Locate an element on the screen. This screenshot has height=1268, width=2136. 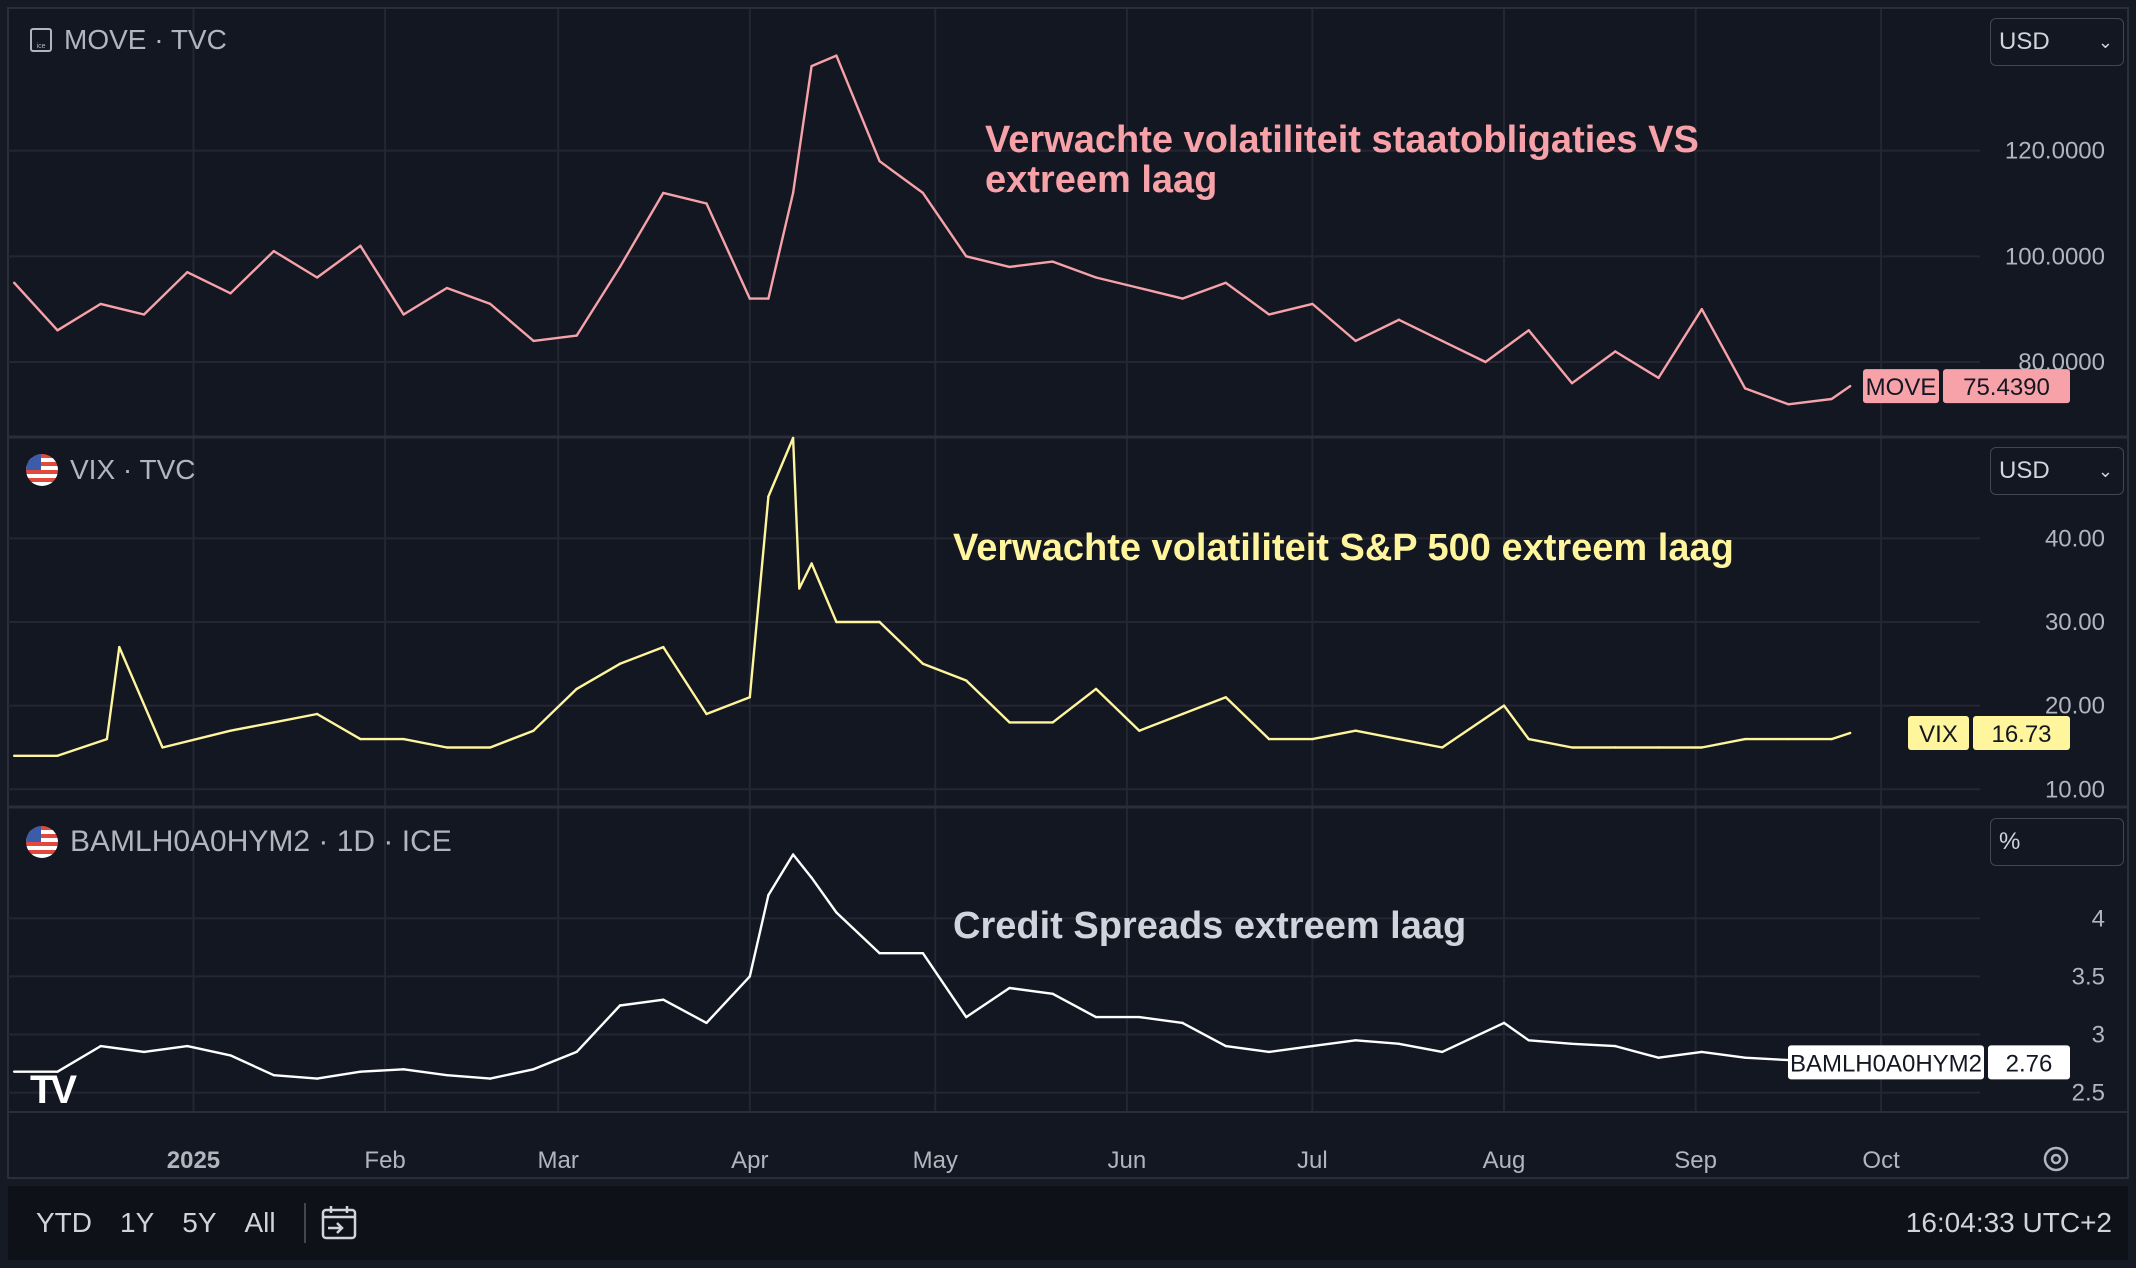
pane-3-title: BAMLH0A0HYM2 · 1D · ICE is located at coordinates (239, 842).